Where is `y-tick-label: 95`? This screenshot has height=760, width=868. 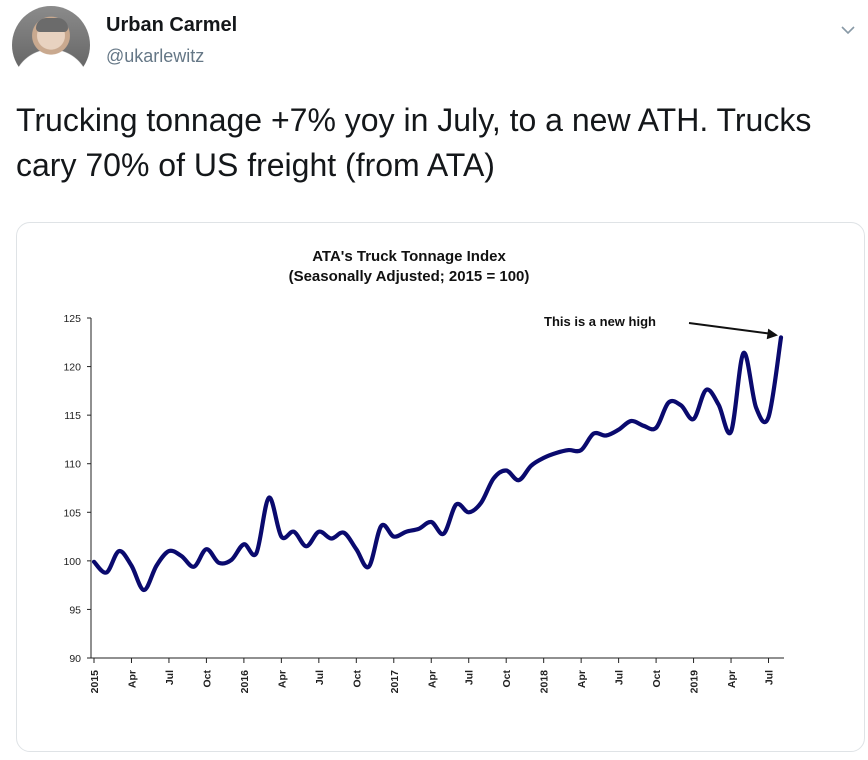
y-tick-label: 95 is located at coordinates (75, 610).